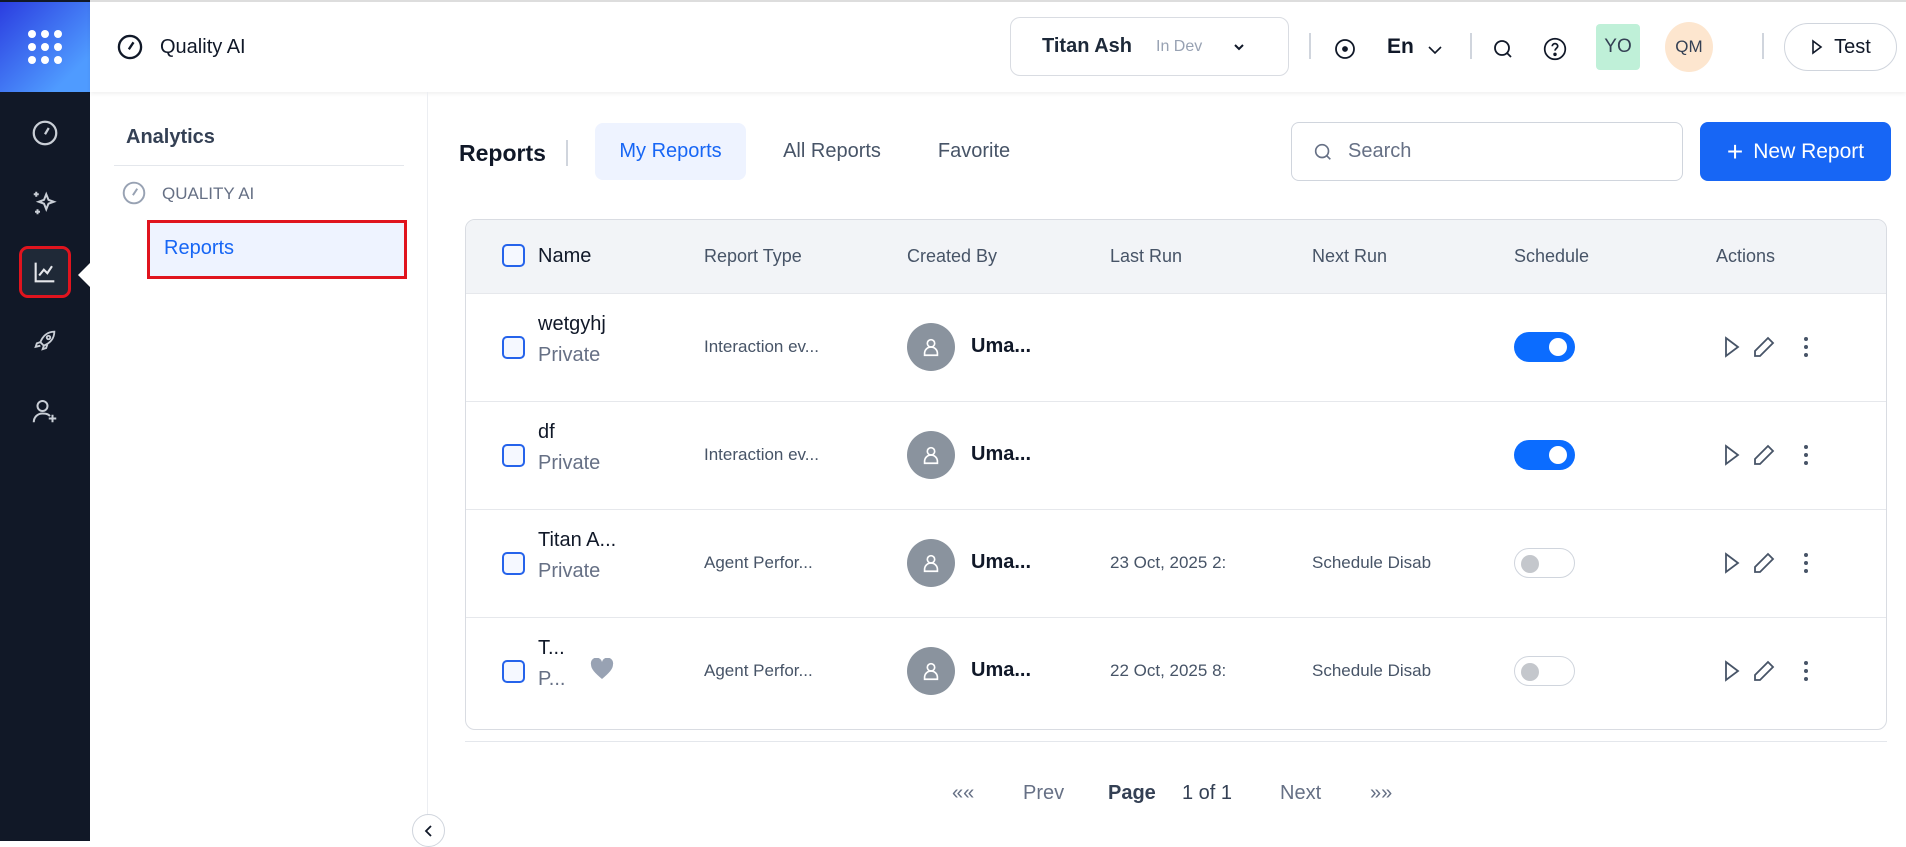 The image size is (1906, 847). Describe the element at coordinates (832, 151) in the screenshot. I see `tab-all-reports: All Reports` at that location.